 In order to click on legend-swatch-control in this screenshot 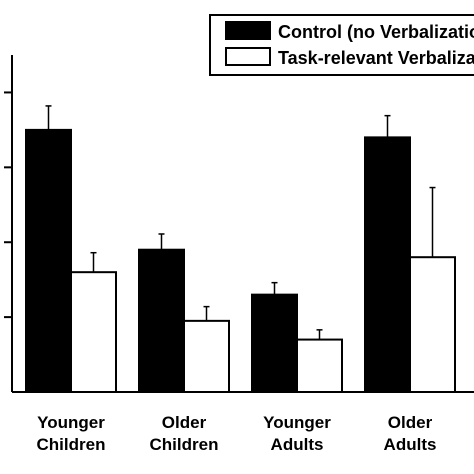, I will do `click(248, 30)`.